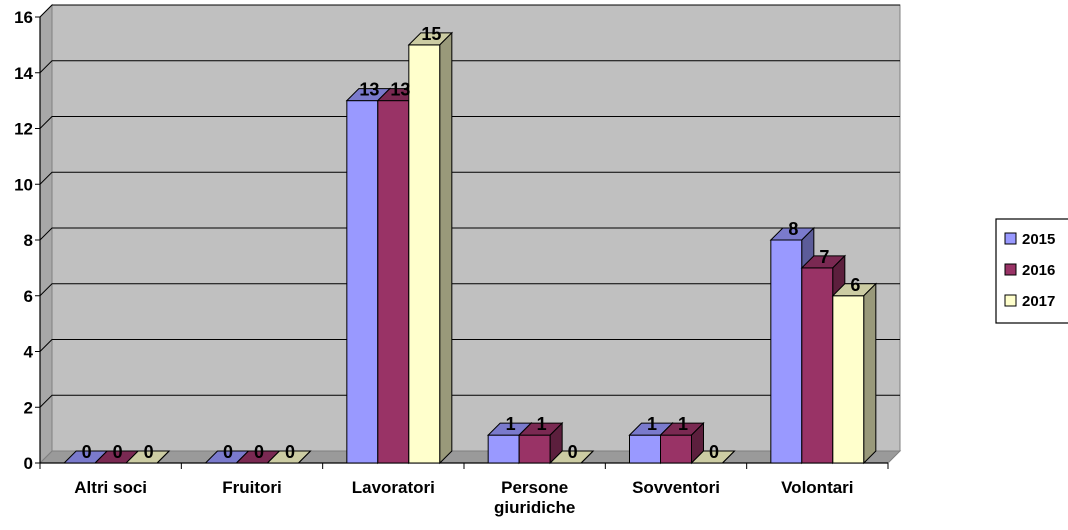 The image size is (1068, 530). I want to click on bar-2016-sovventori, so click(682, 443).